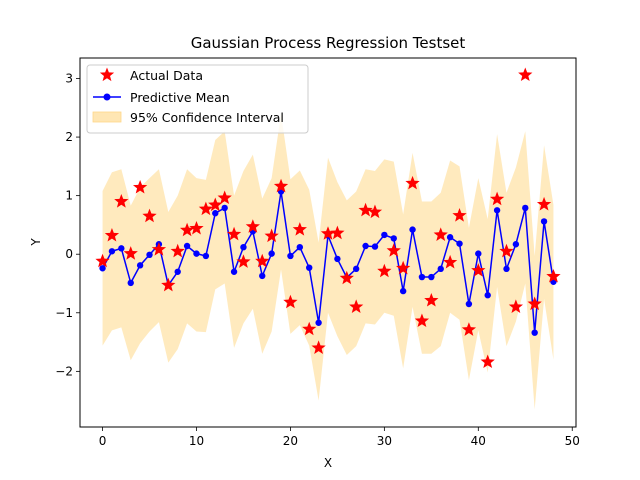  I want to click on legend-box, so click(197, 99).